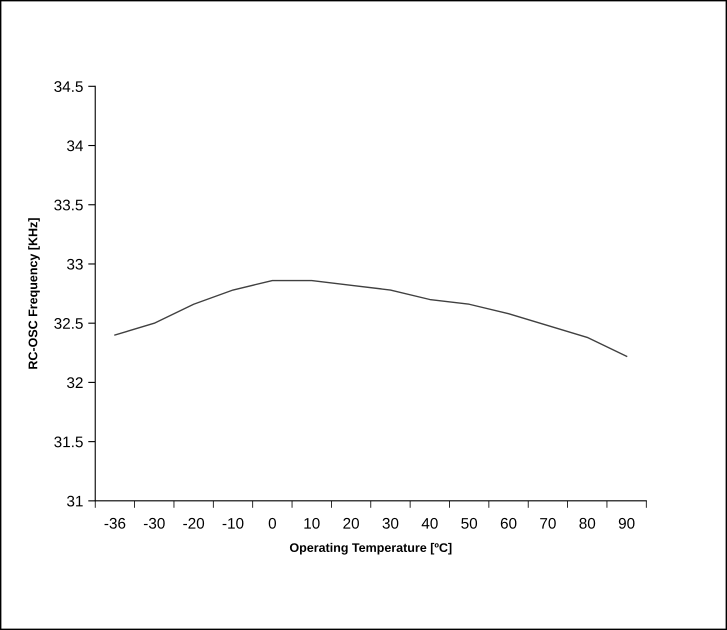 The height and width of the screenshot is (630, 727). What do you see at coordinates (371, 548) in the screenshot?
I see `x-axis-title: Operating Temperature [ºC]` at bounding box center [371, 548].